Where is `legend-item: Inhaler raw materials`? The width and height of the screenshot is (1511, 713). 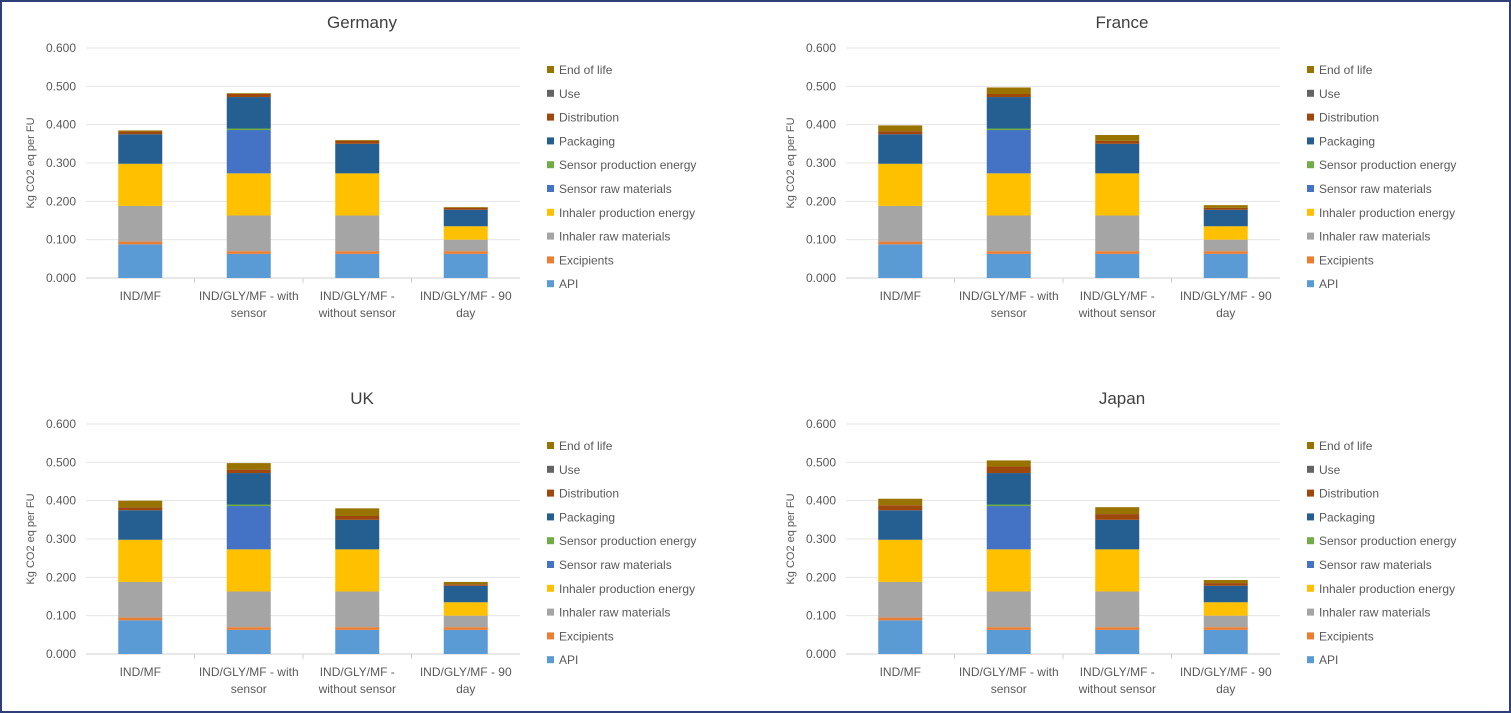 legend-item: Inhaler raw materials is located at coordinates (1368, 237).